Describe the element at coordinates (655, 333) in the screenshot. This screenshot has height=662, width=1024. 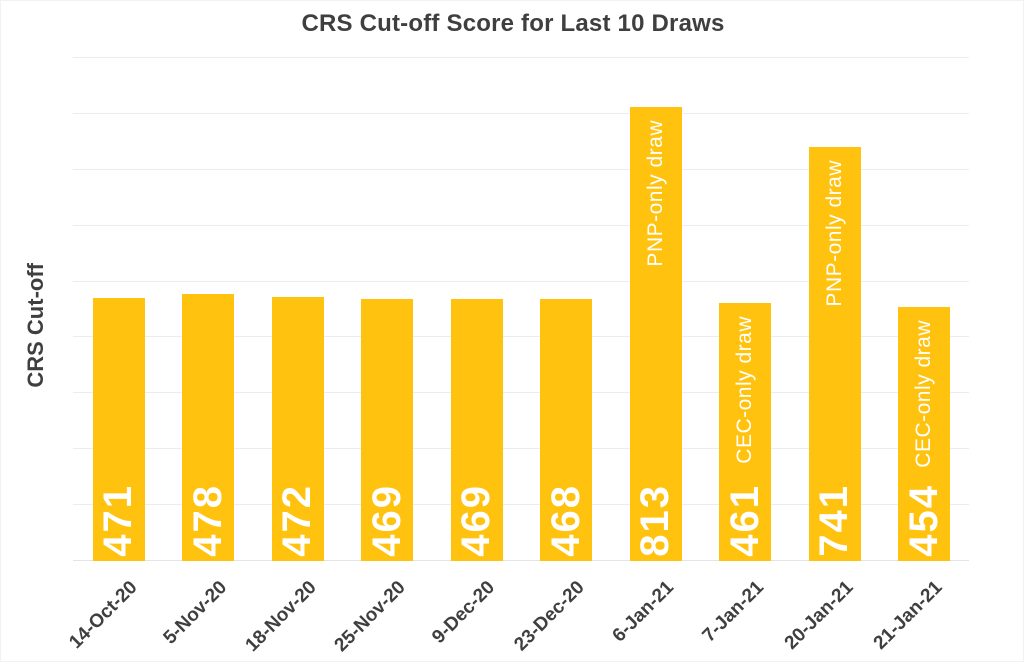
I see `bar-6-Jan-21: PNP-only draw 813` at that location.